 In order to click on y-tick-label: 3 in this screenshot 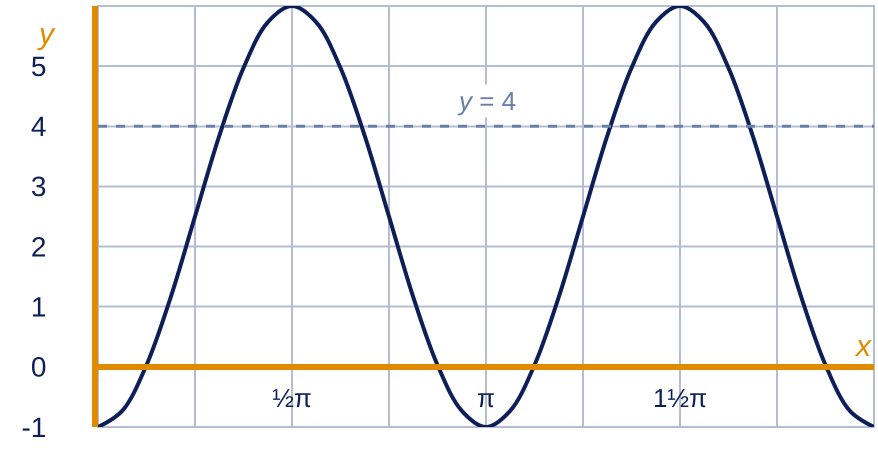, I will do `click(38, 186)`.